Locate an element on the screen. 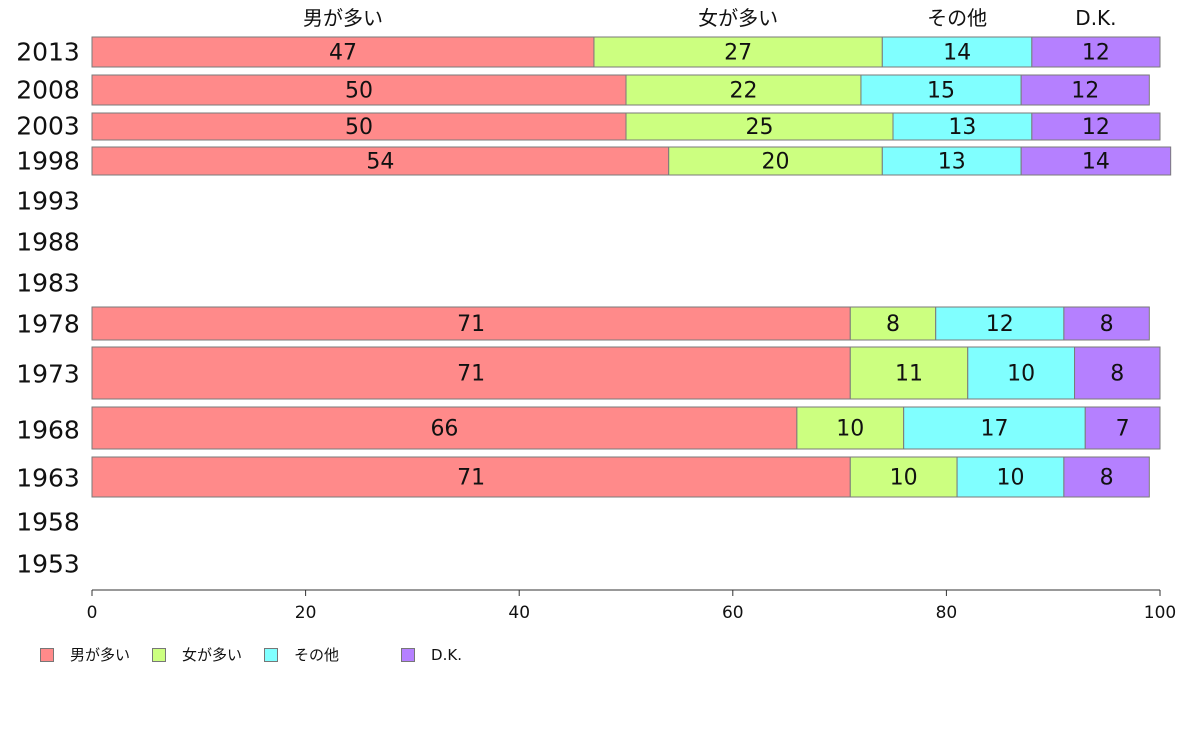  legend-swatch-female-more is located at coordinates (159, 654).